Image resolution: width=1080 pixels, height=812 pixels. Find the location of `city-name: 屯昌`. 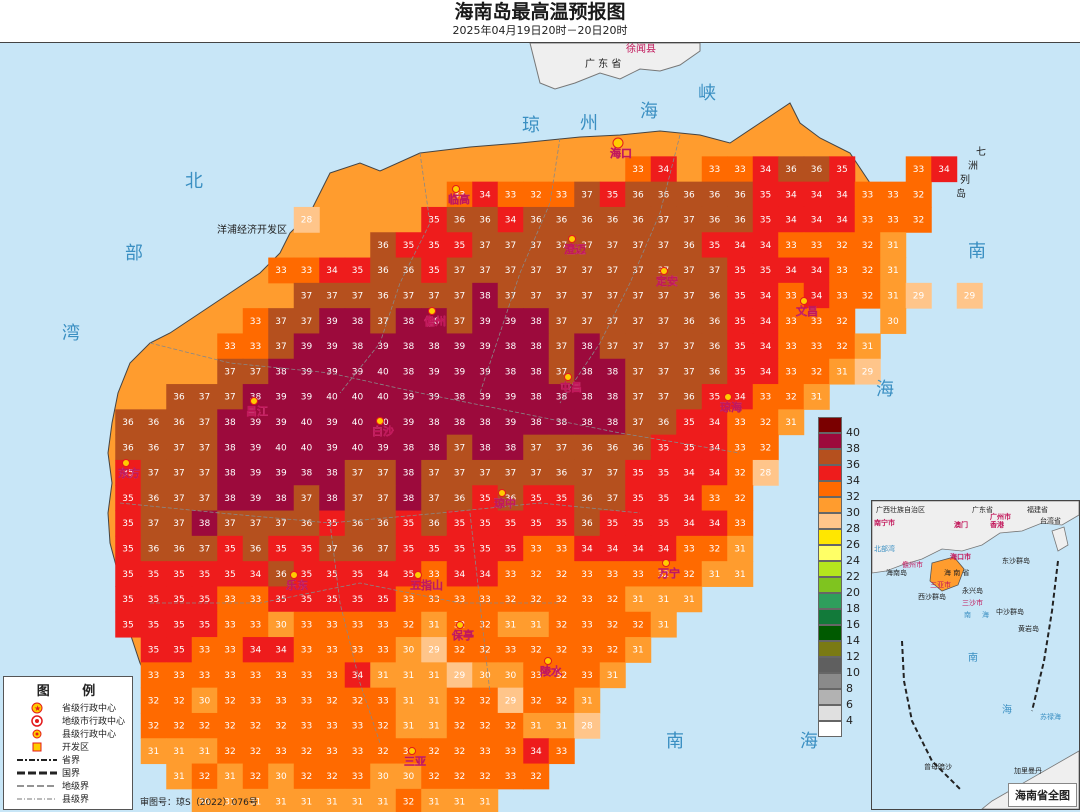

city-name: 屯昌 is located at coordinates (571, 387).